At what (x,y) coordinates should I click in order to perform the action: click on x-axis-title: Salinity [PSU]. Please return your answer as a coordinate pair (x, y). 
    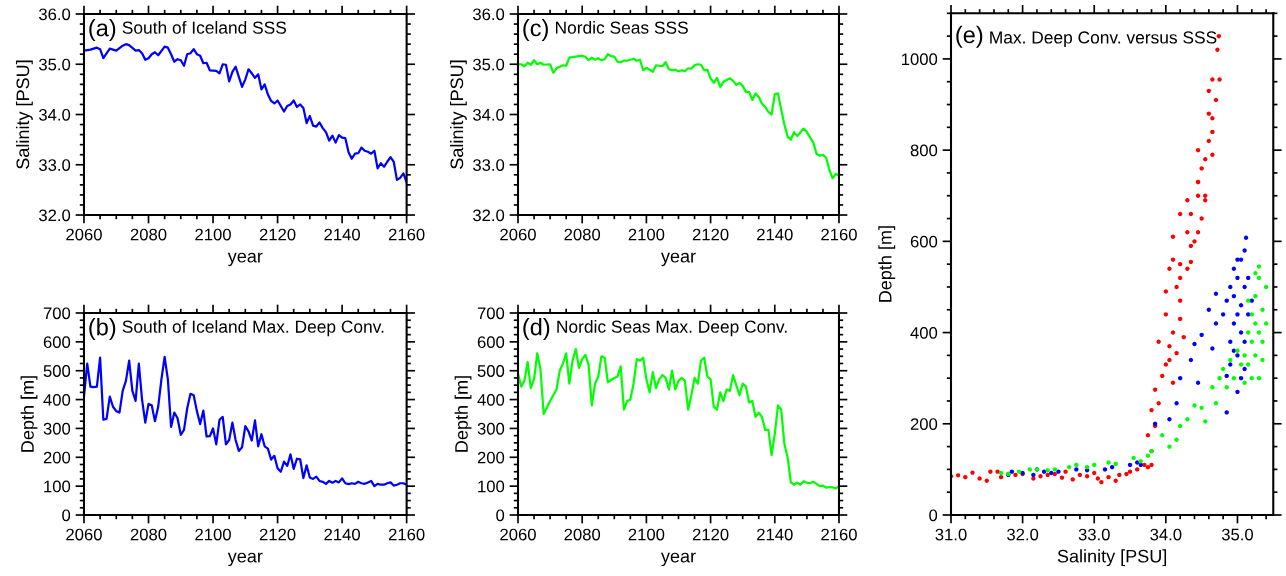
    Looking at the image, I should click on (1112, 558).